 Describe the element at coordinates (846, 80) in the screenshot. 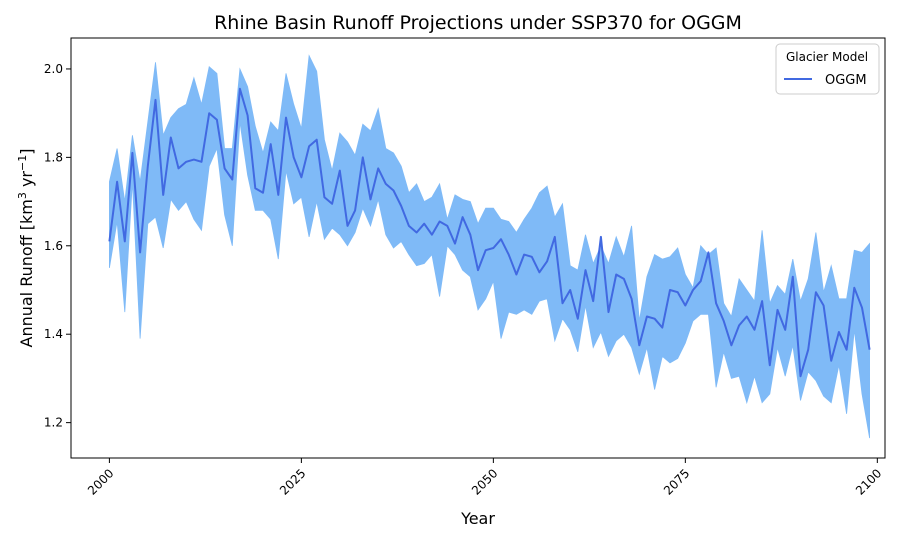

I see `legend-label-oggm: OGGM` at that location.